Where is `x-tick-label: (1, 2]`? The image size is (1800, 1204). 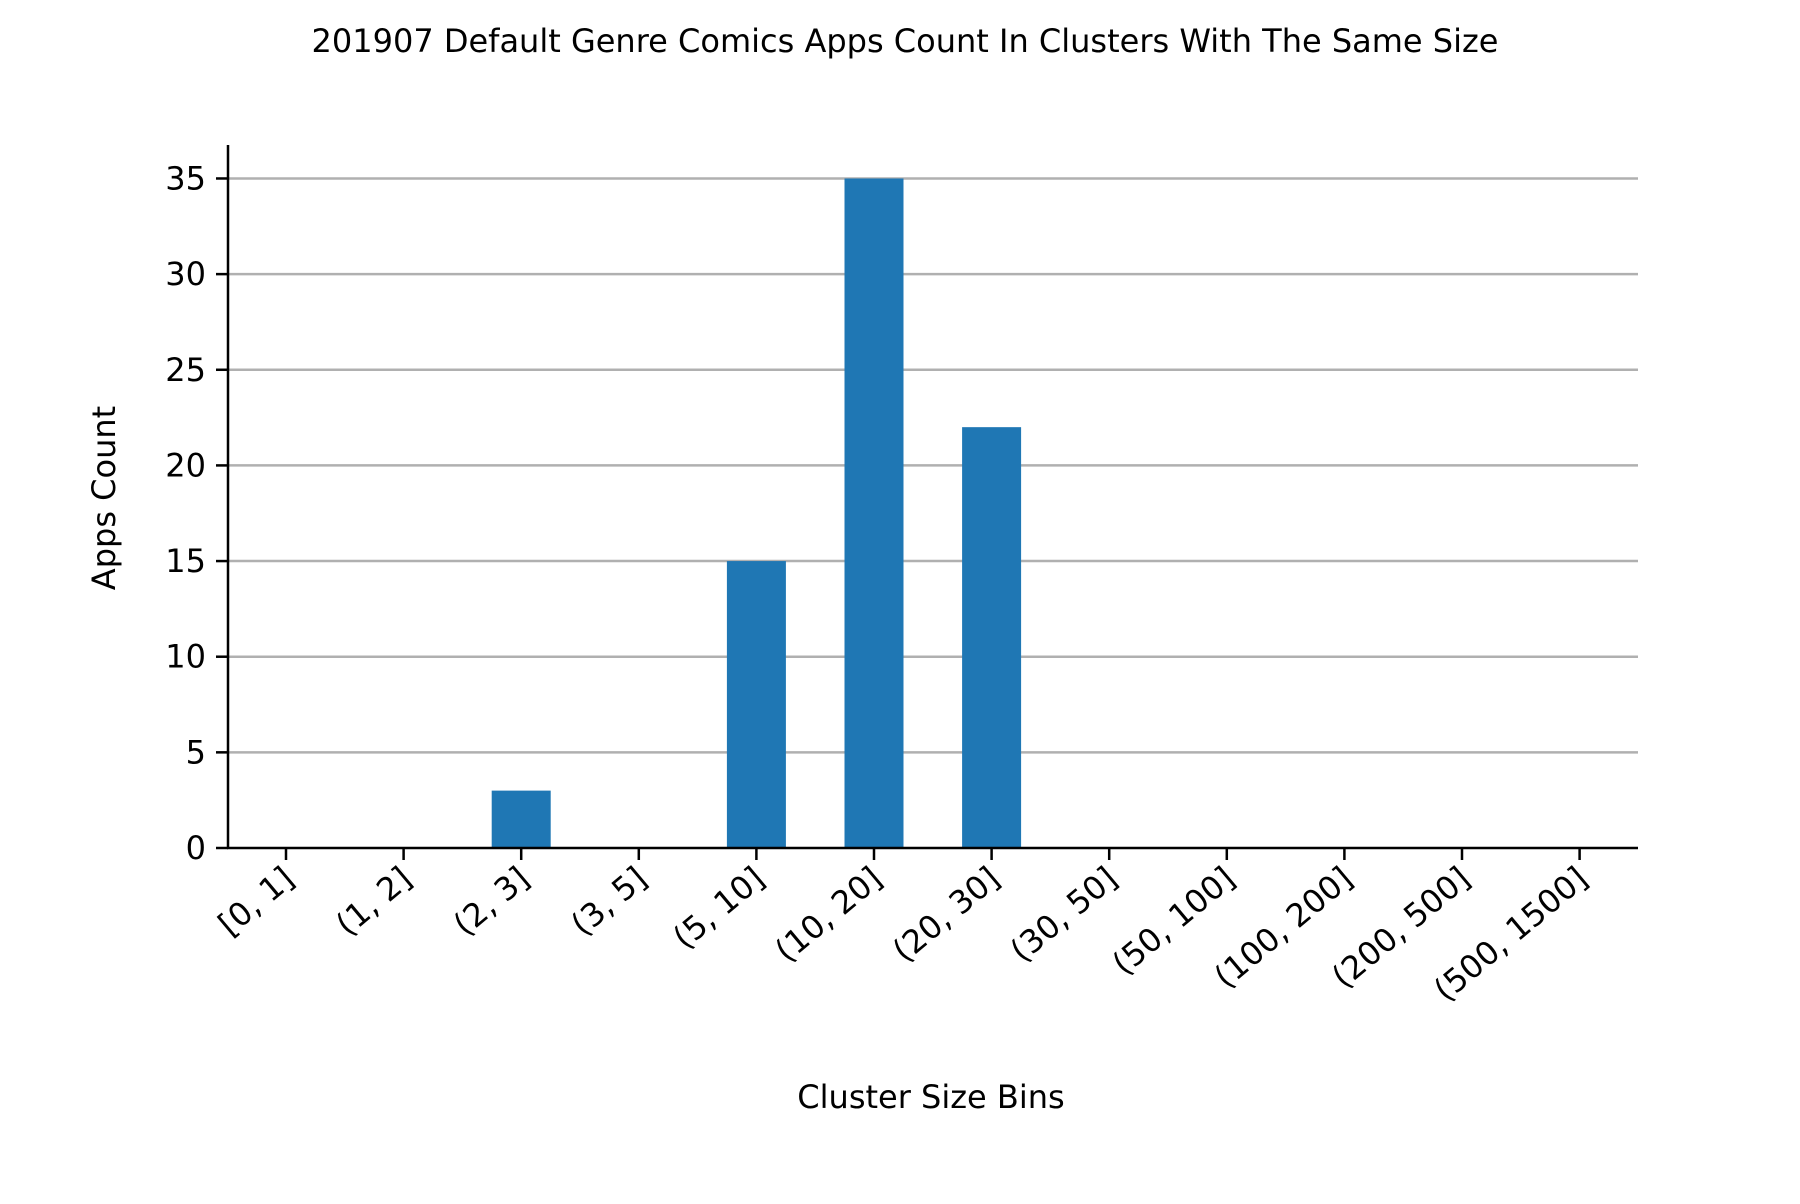
x-tick-label: (1, 2] is located at coordinates (373, 901).